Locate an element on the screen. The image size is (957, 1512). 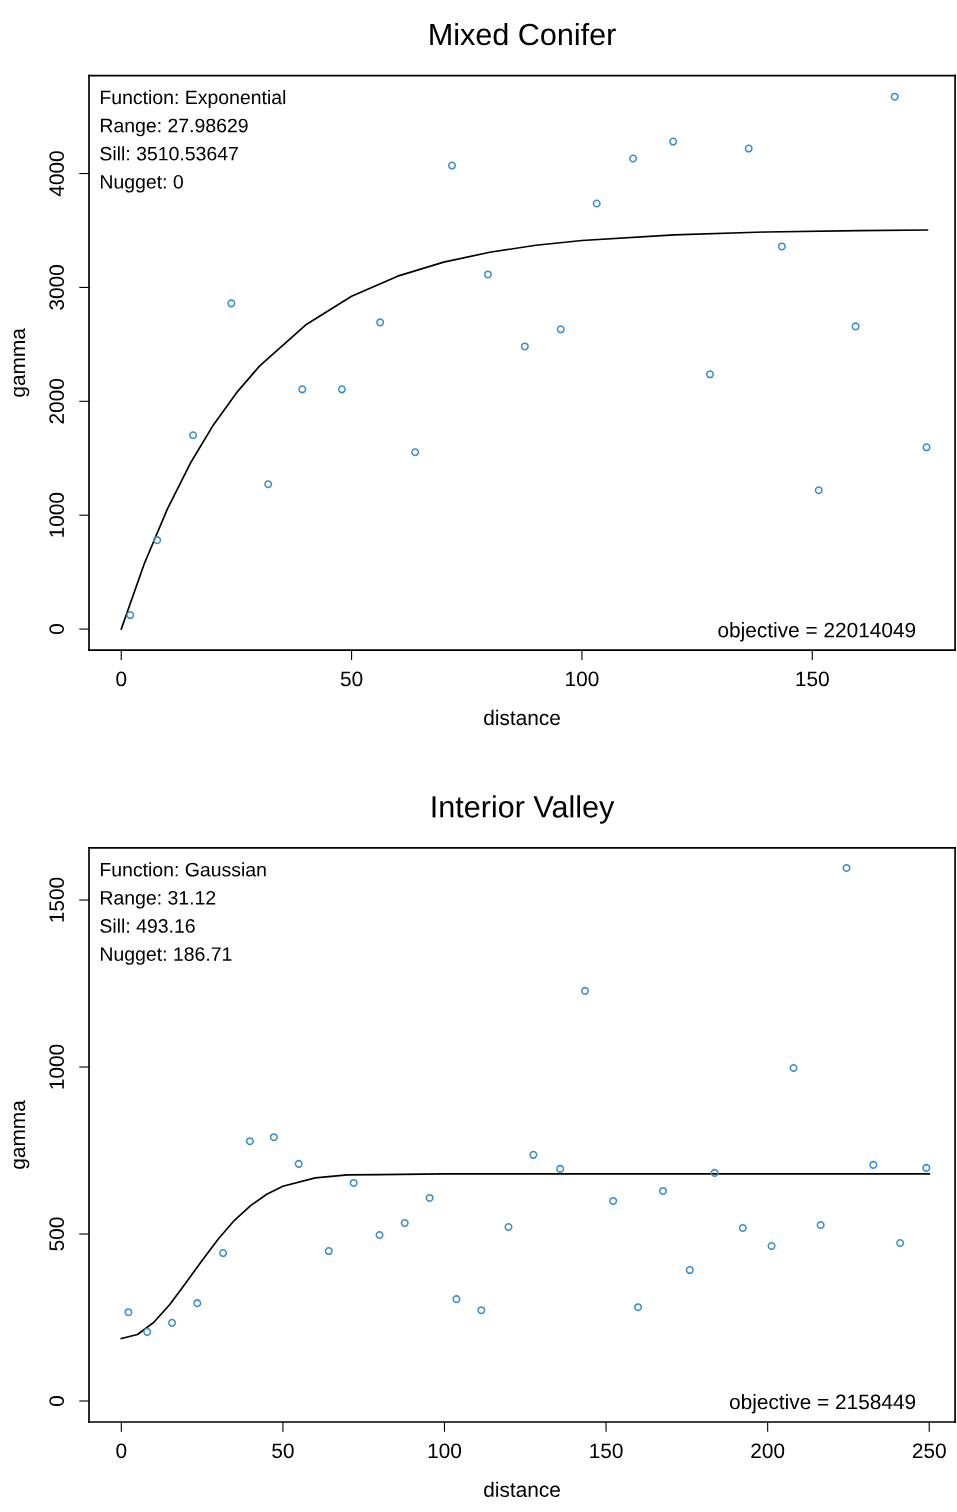
annotation: Function: Gaussian is located at coordinates (183, 869).